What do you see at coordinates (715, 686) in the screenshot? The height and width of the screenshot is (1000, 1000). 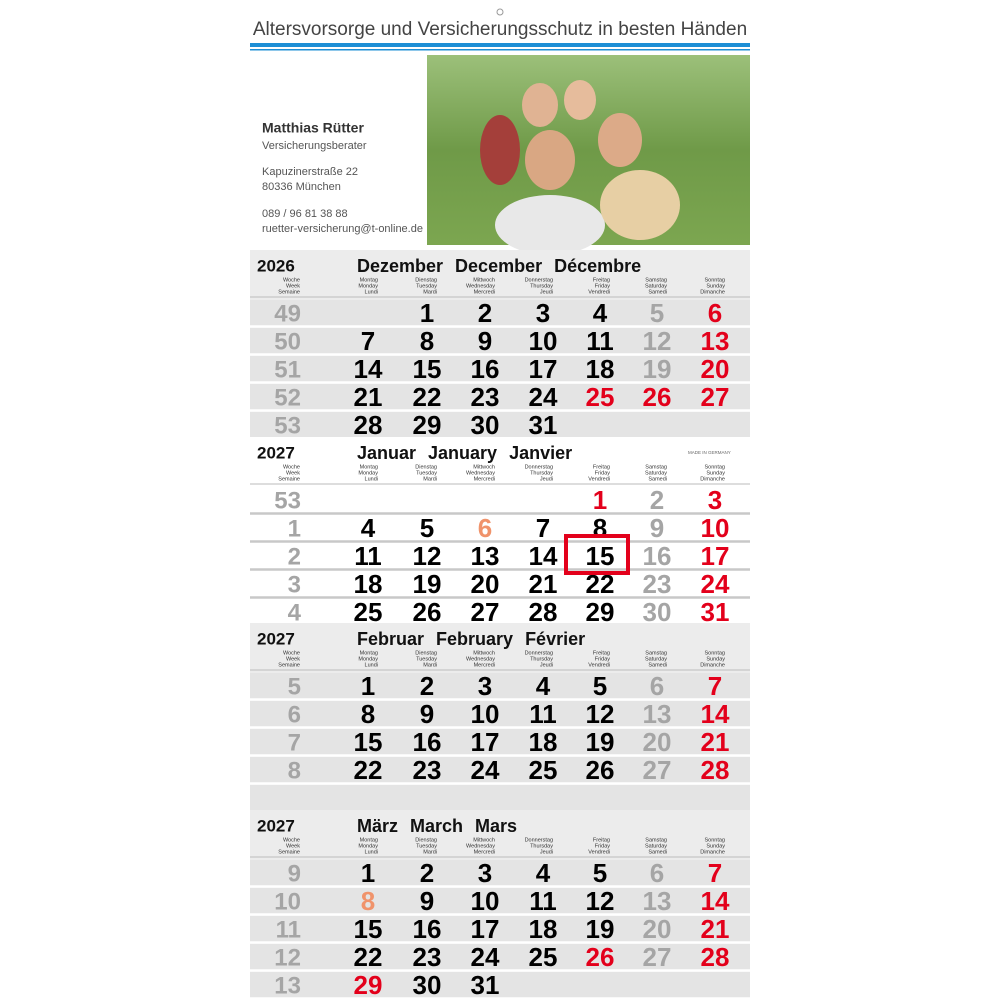 I see `day: 7` at bounding box center [715, 686].